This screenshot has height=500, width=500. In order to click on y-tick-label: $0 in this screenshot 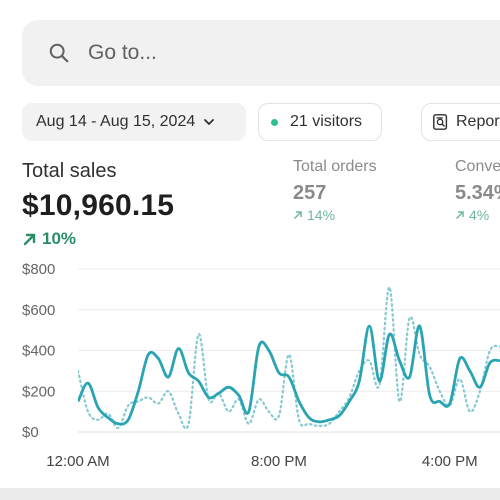, I will do `click(30, 432)`.